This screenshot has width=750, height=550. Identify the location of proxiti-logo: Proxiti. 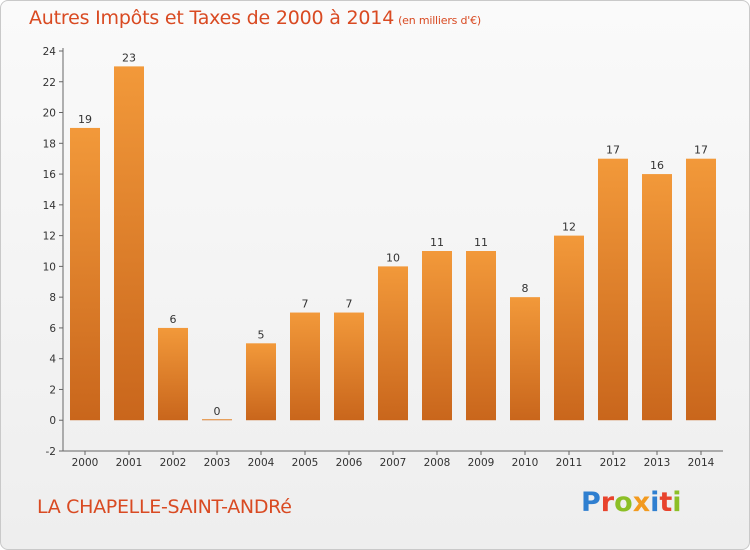
(631, 502).